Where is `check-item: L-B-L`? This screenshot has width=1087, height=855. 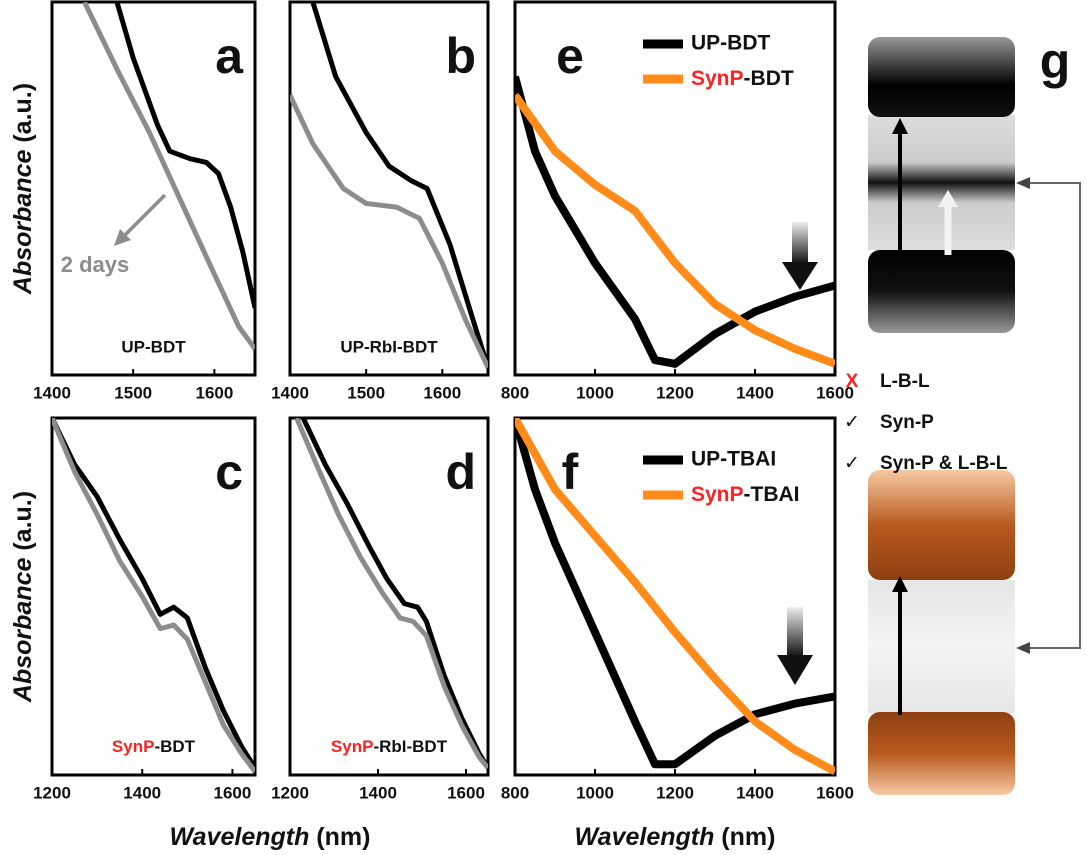 check-item: L-B-L is located at coordinates (905, 381).